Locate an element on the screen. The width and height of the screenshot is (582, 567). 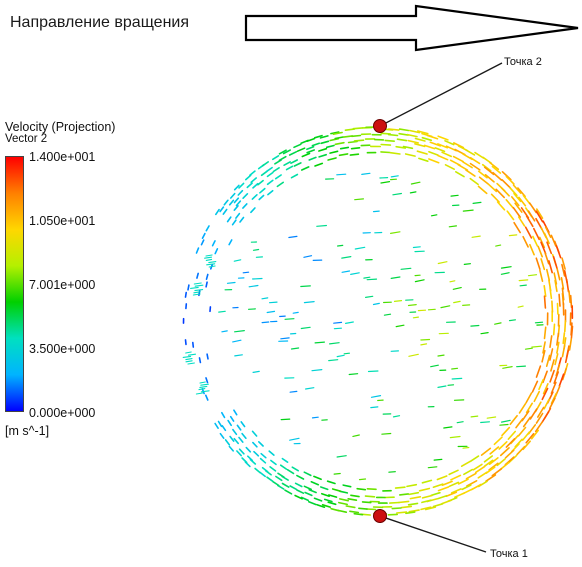
point1-label: Точка 1 is located at coordinates (509, 554).